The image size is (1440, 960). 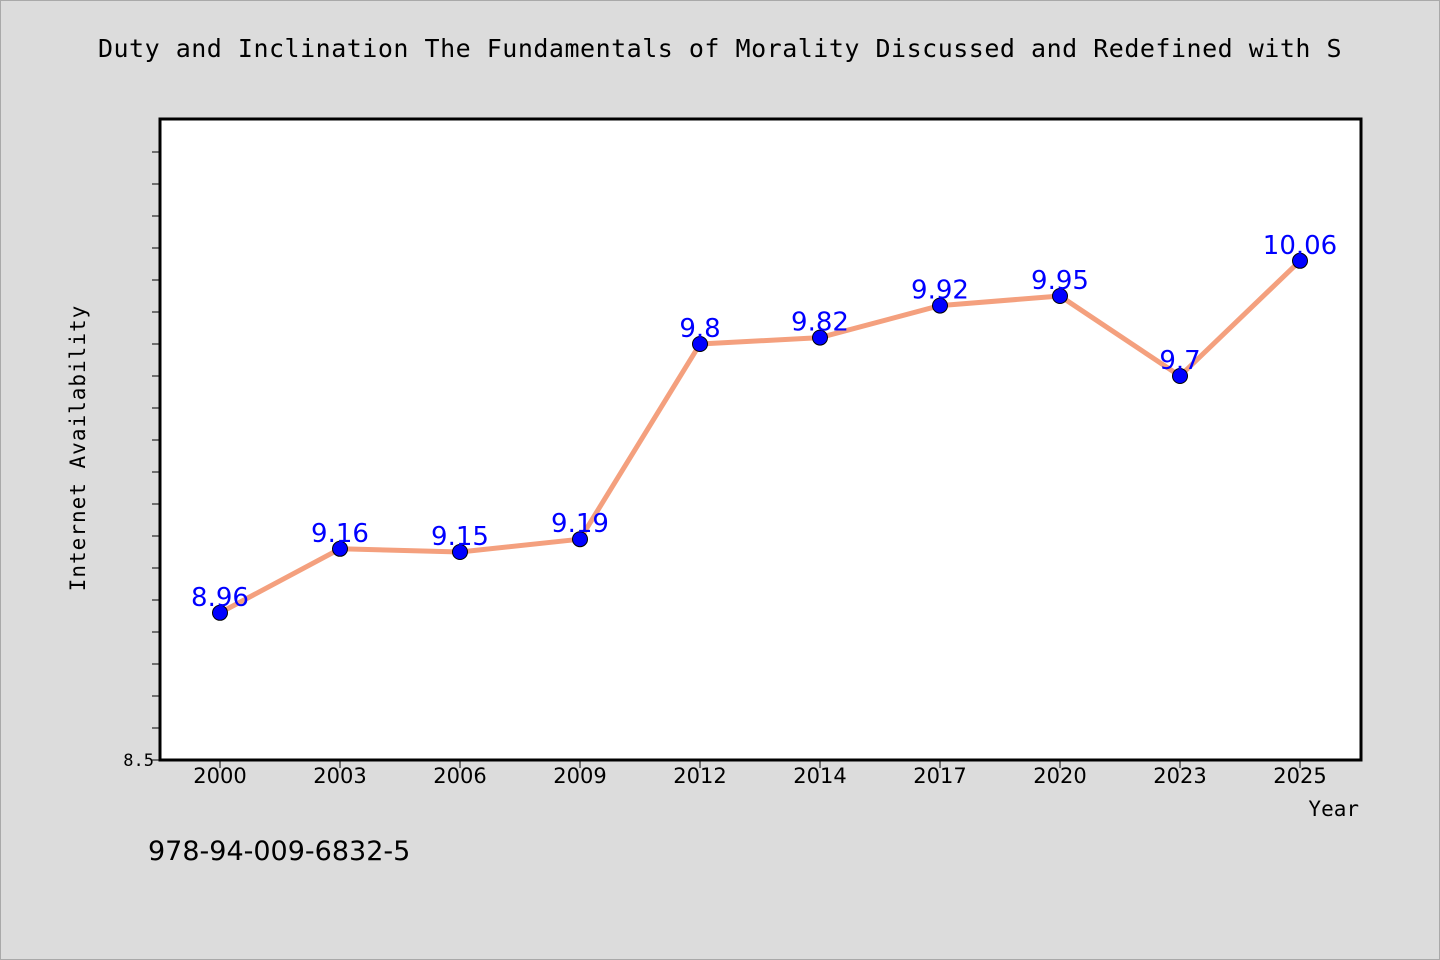 I want to click on y-axis-ticks: 8.5, so click(x=141, y=461).